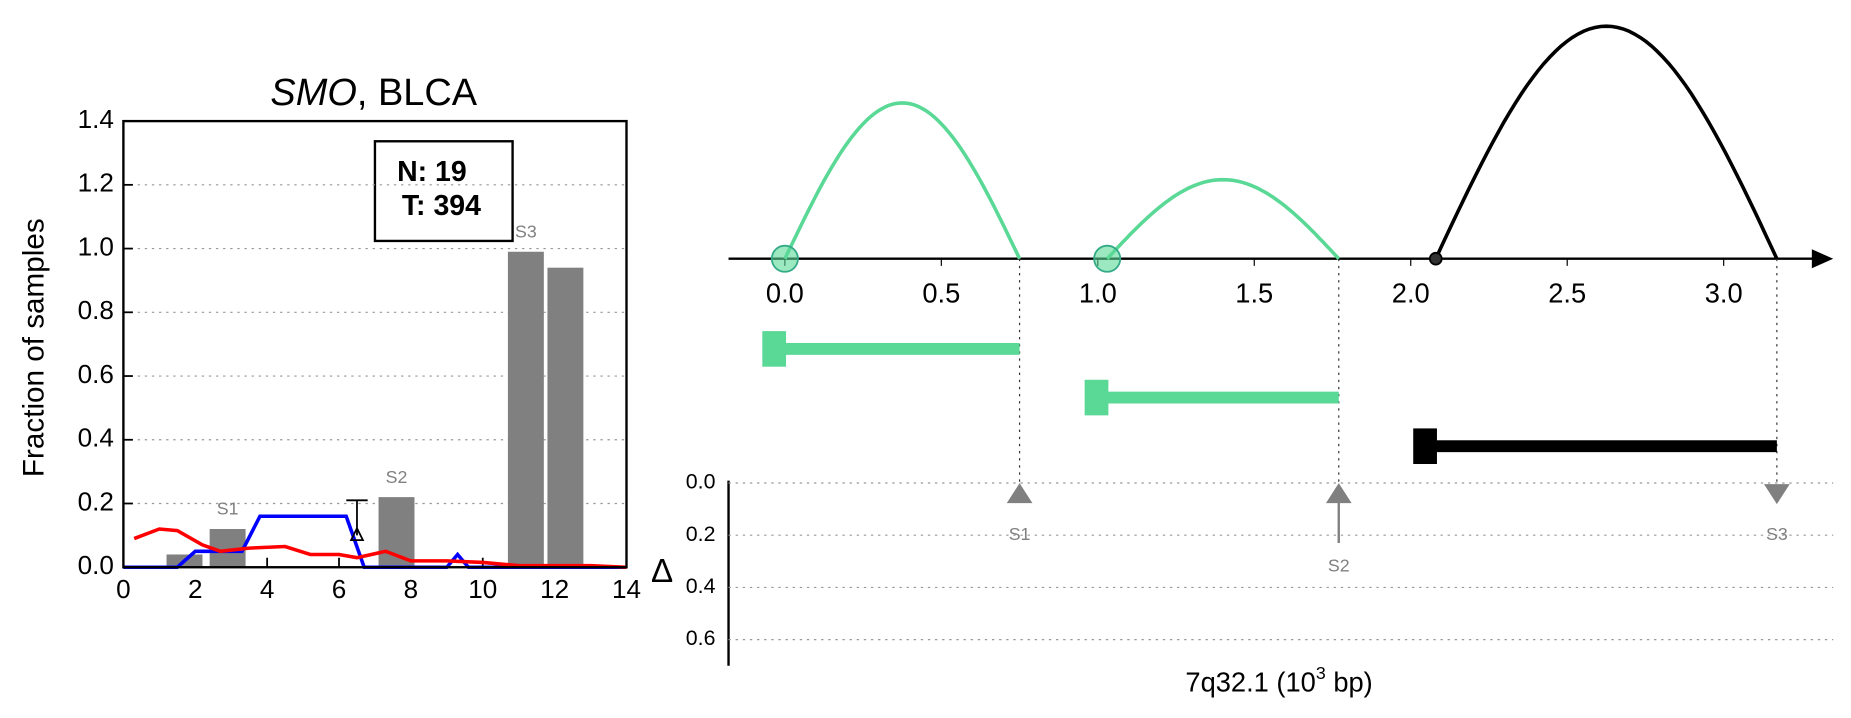 The width and height of the screenshot is (1851, 718). I want to click on x-tick-label: 2.0, so click(1411, 293).